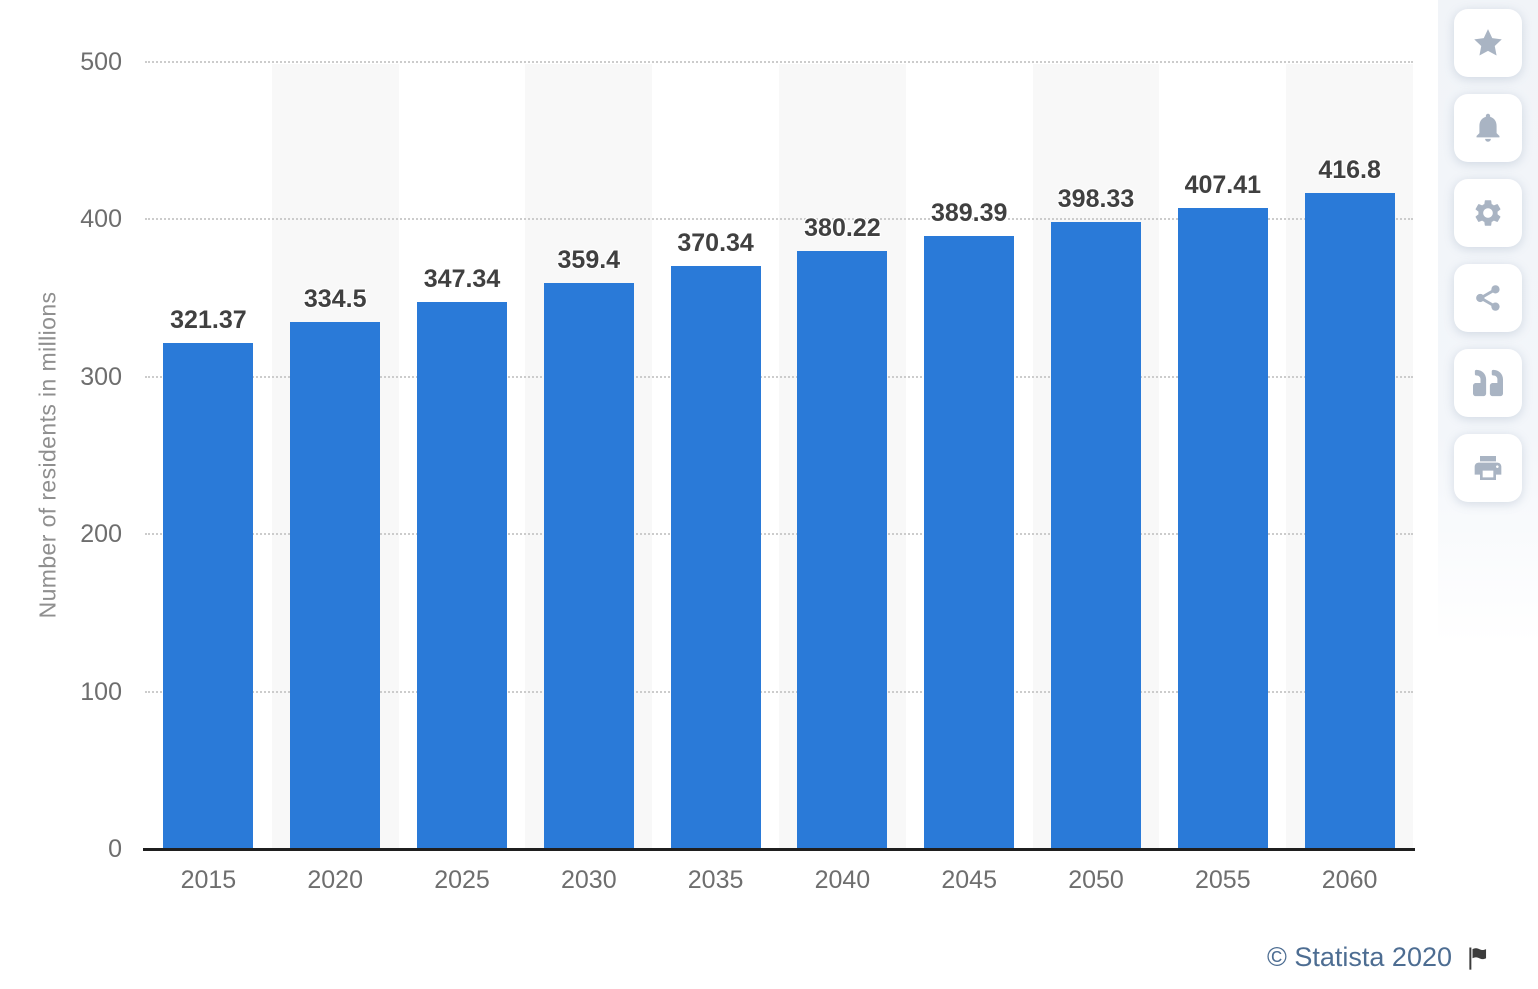 The height and width of the screenshot is (989, 1538). Describe the element at coordinates (101, 219) in the screenshot. I see `y-tick-label: 400` at that location.